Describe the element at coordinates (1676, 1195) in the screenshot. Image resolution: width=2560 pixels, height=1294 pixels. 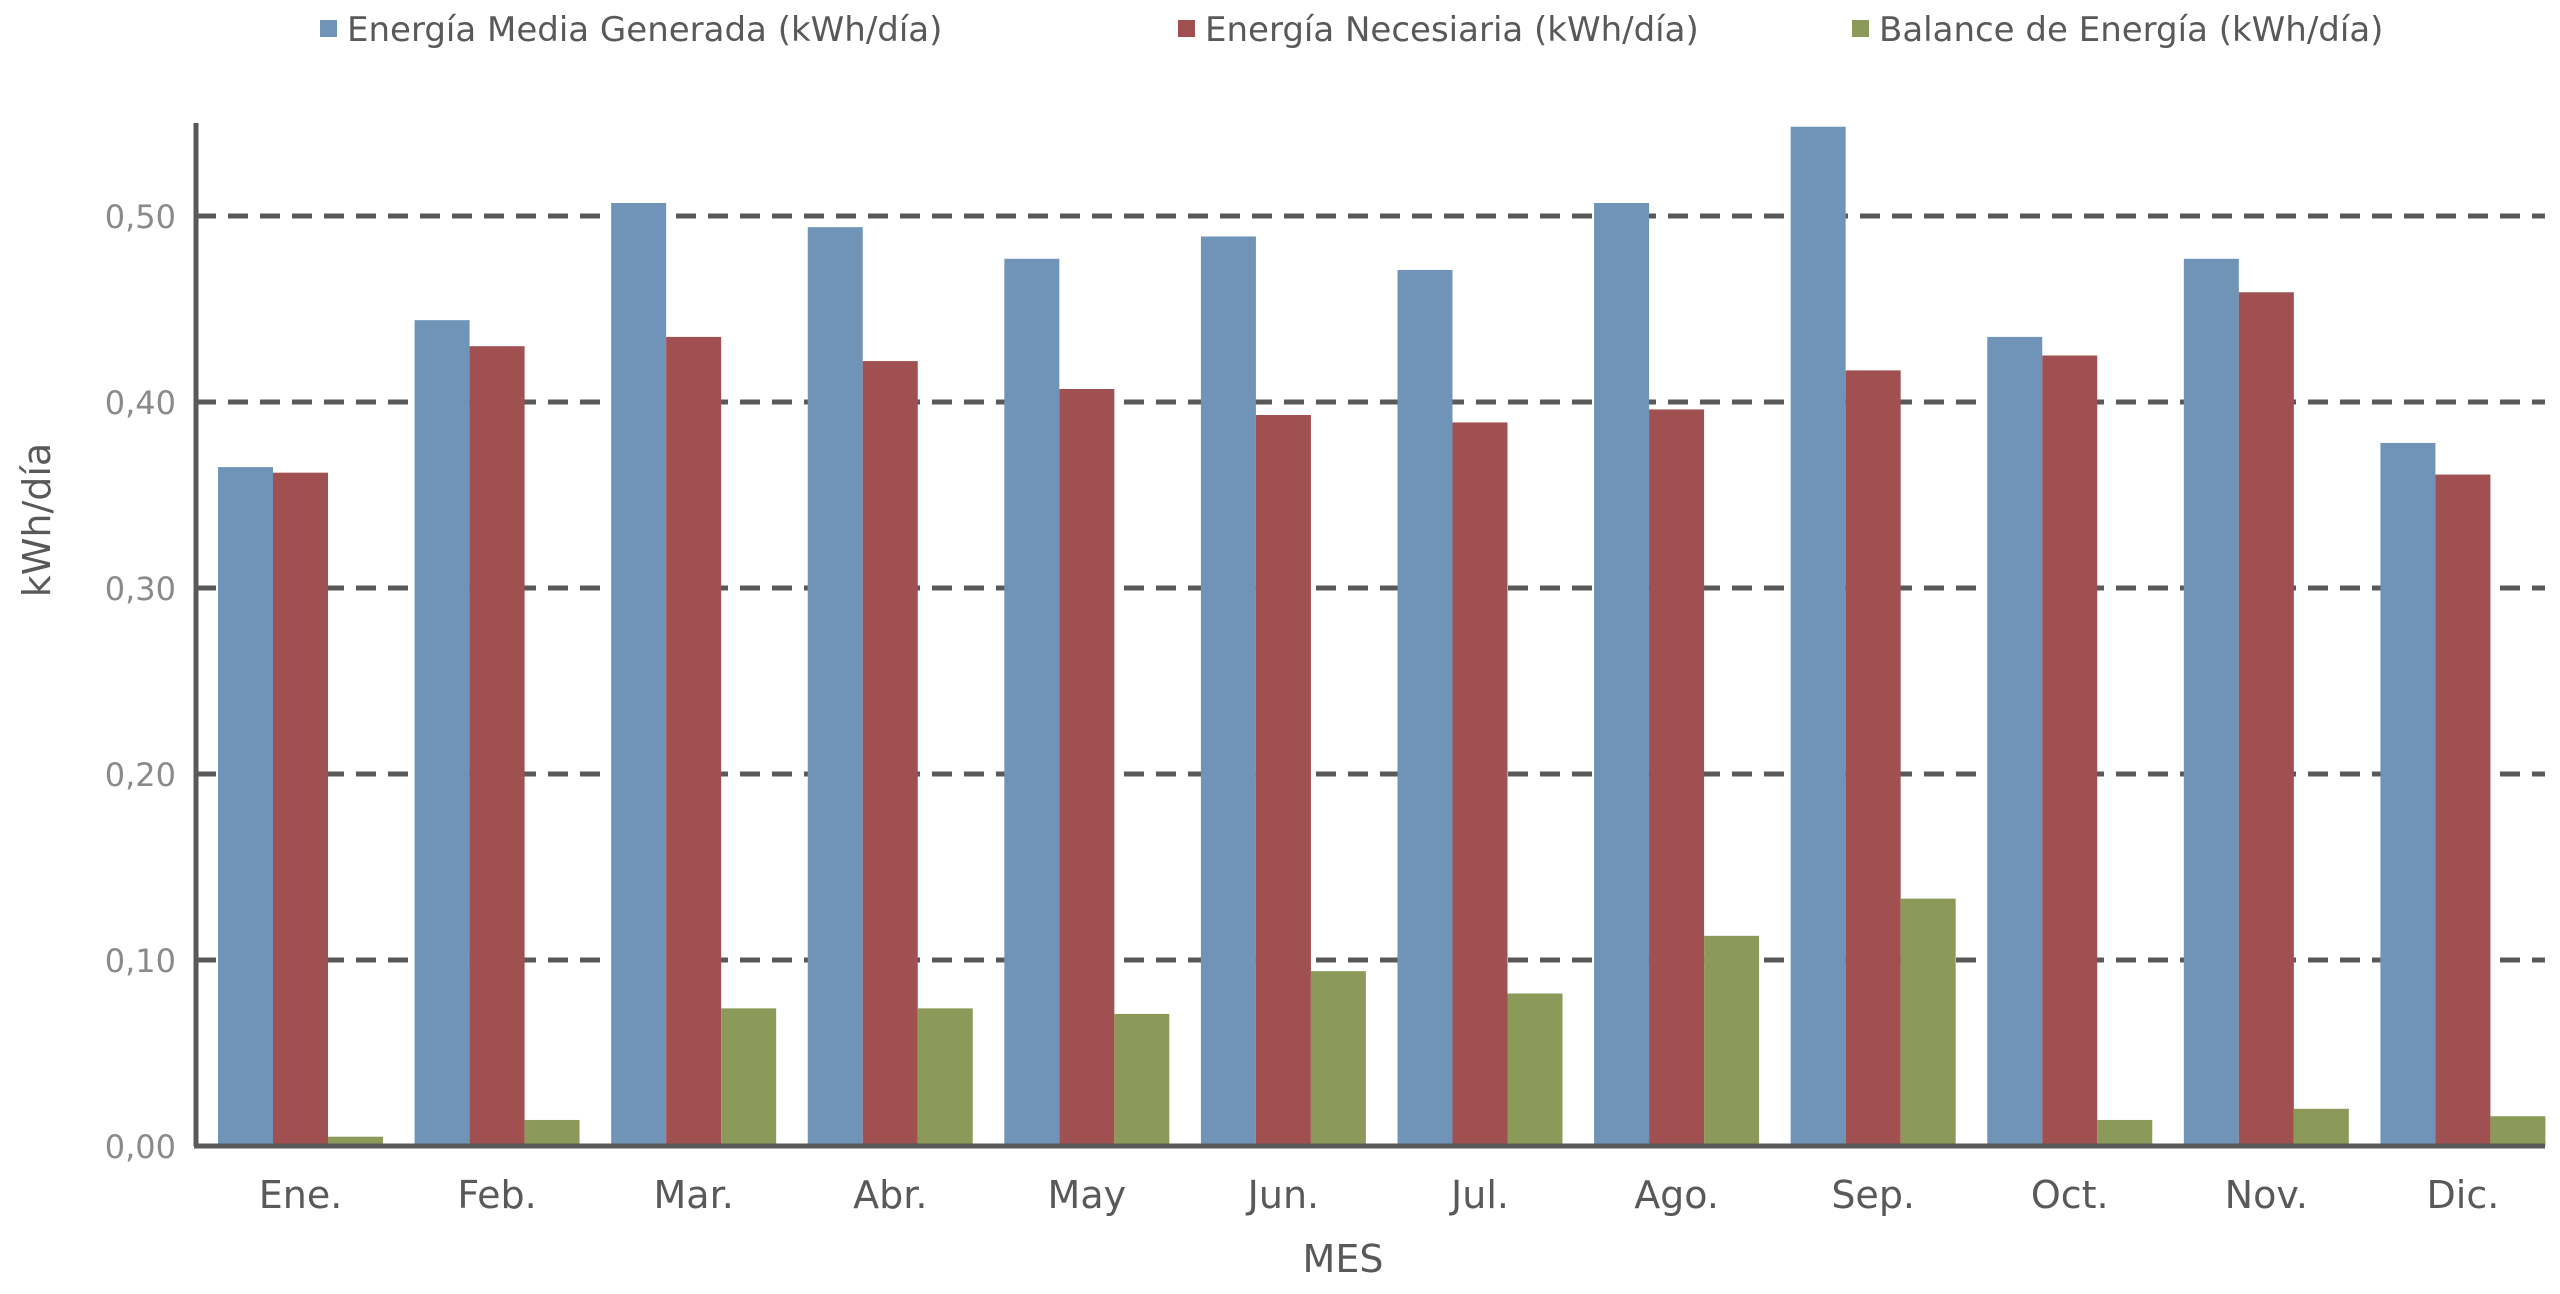
I see `x-tick-label: Ago.` at that location.